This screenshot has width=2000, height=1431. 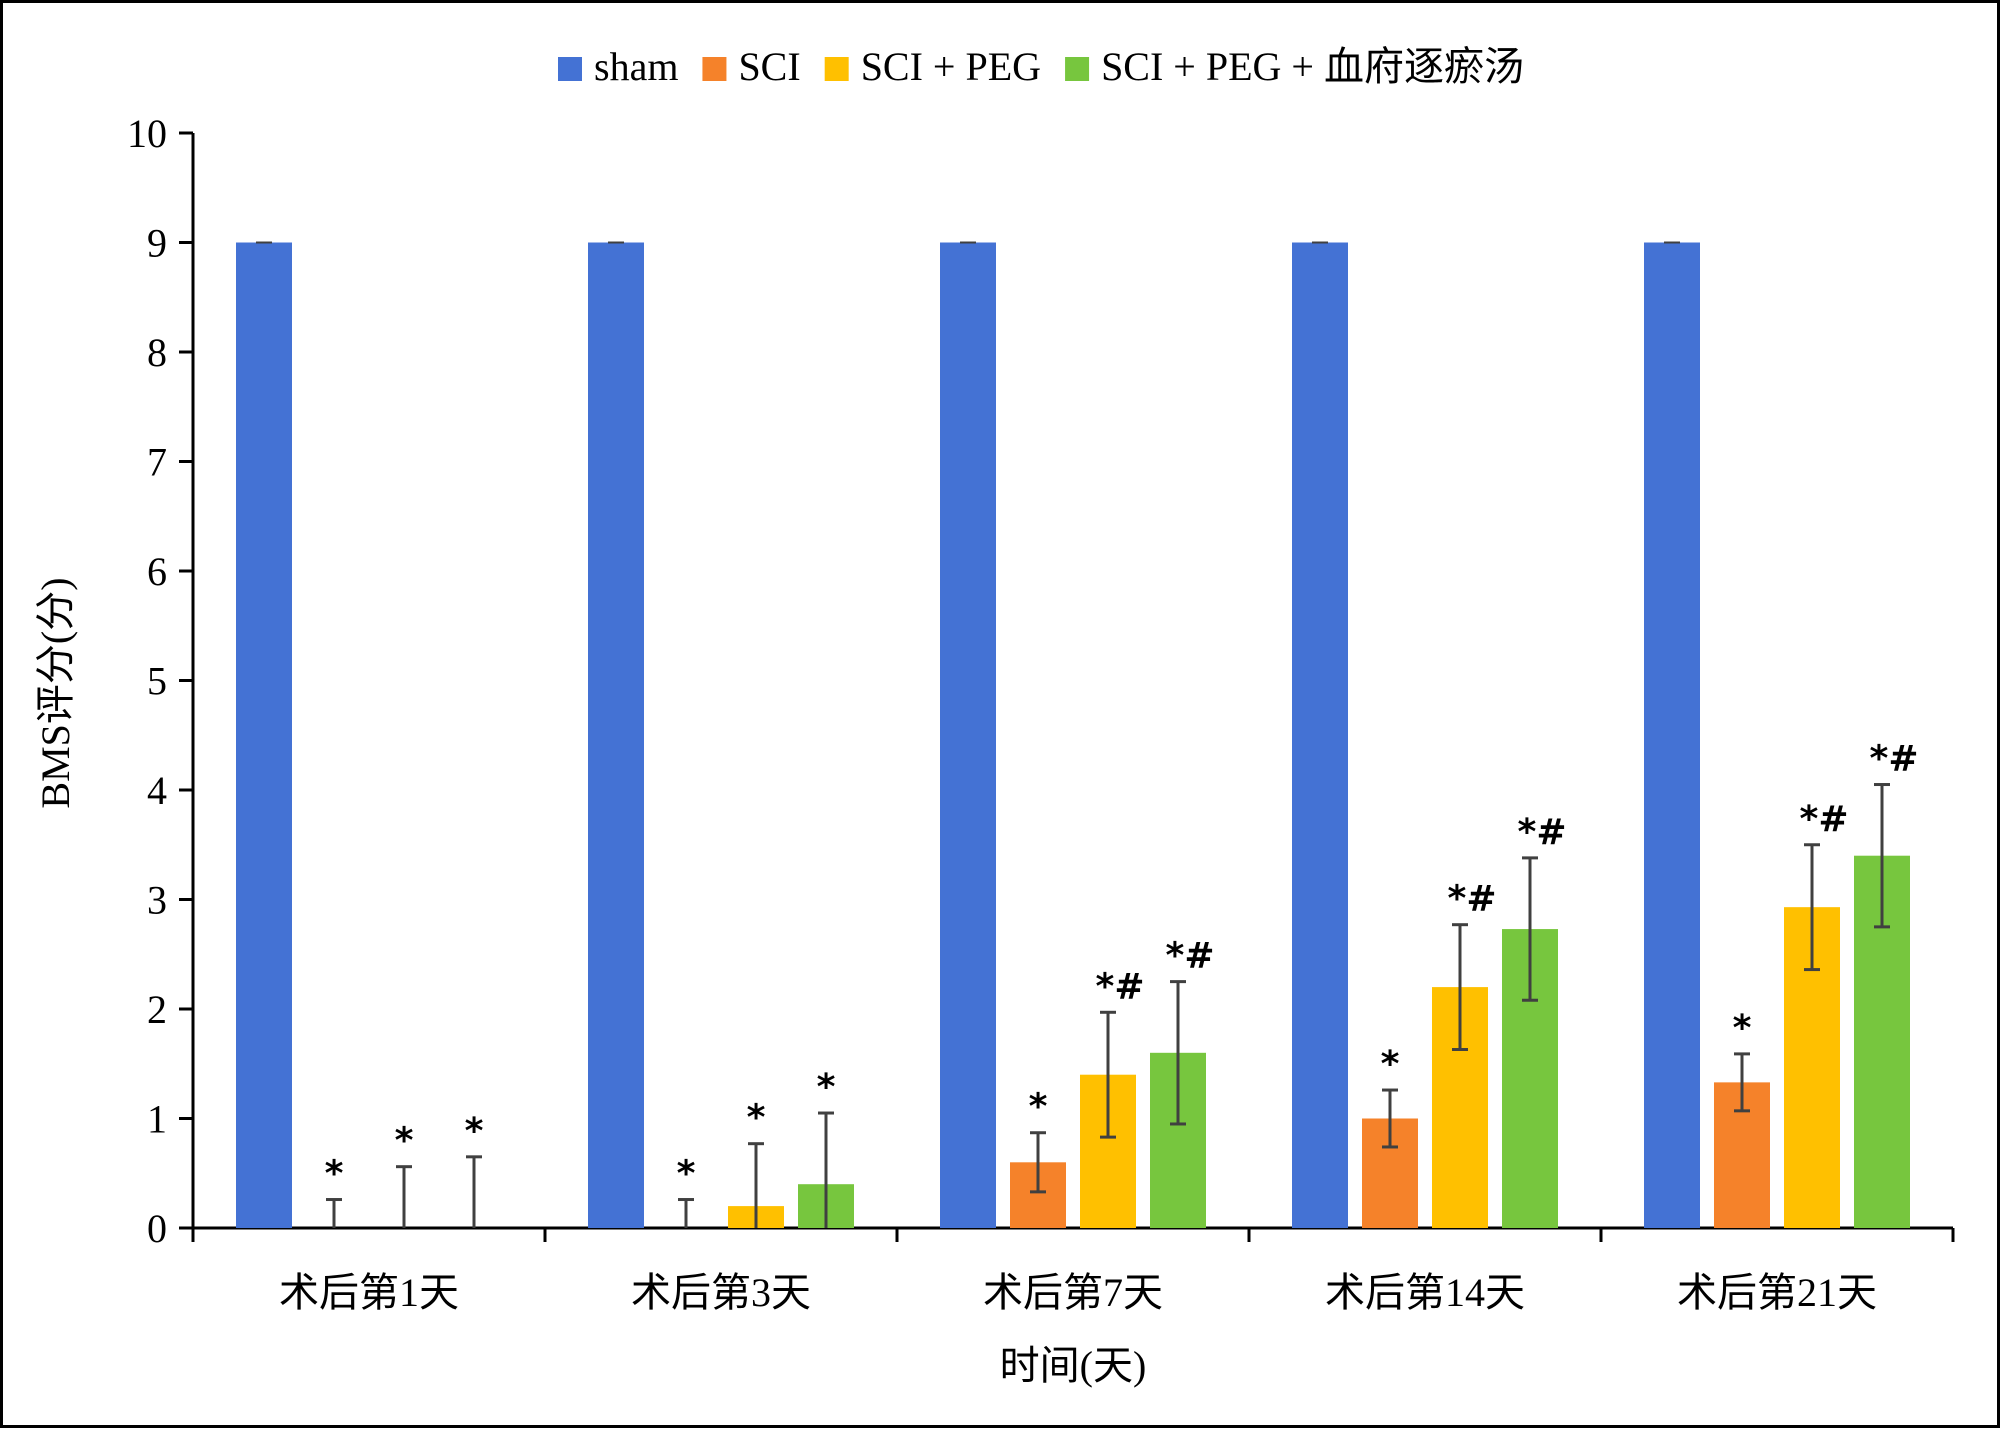 I want to click on x-axis: 时间(天) 术后第1天 术后第3天 术后第7天 术后第14天 术后第21天, so click(x=1073, y=1307).